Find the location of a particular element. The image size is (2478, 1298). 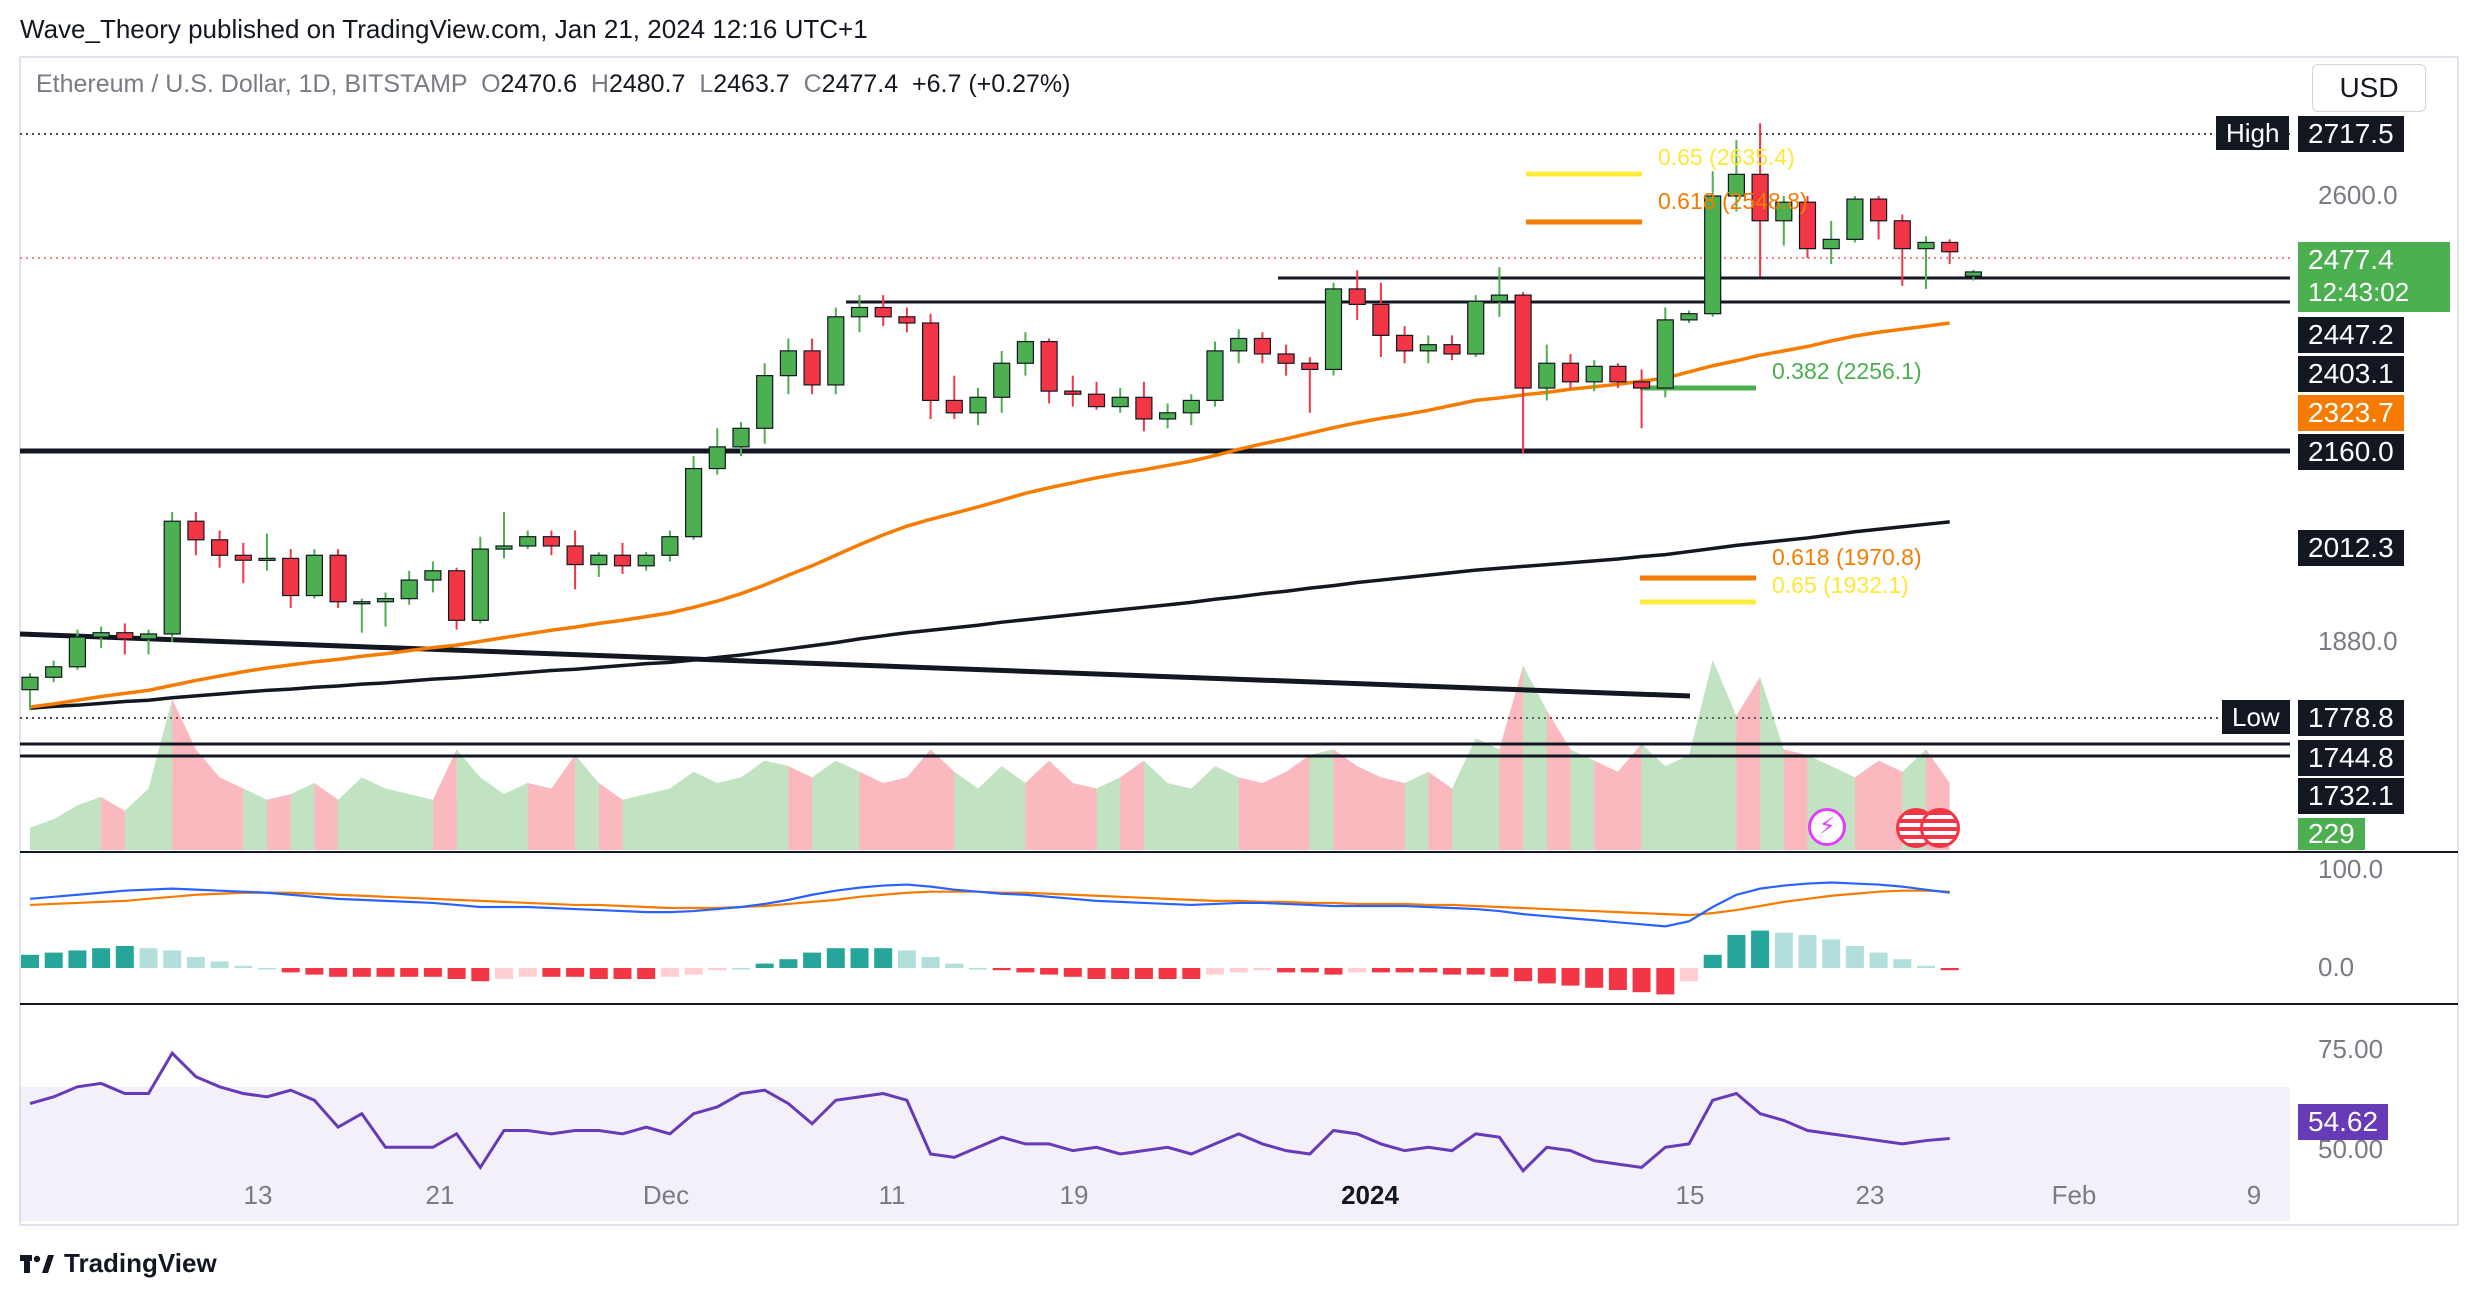

time-tick-2024: 2024 is located at coordinates (1370, 1195).